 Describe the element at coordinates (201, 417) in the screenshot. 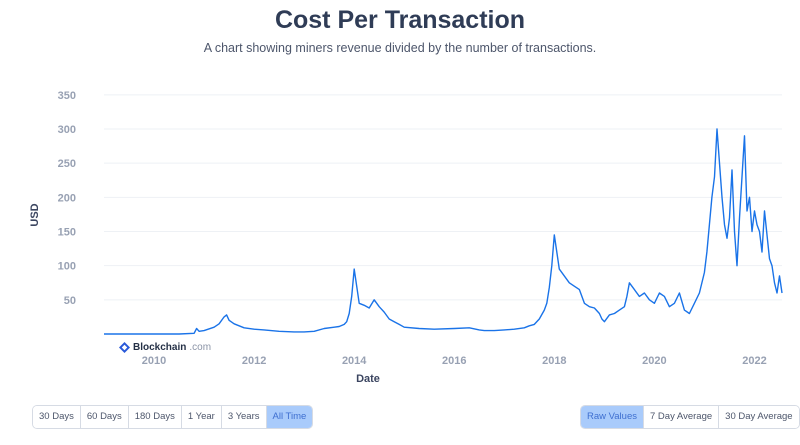

I see `range-1-year-button: 1 Year` at that location.